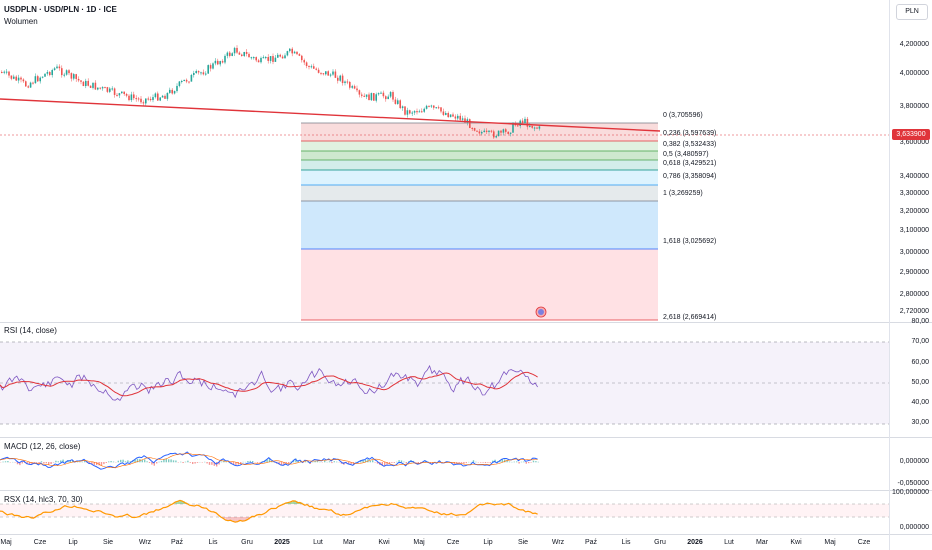 The height and width of the screenshot is (550, 932). Describe the element at coordinates (920, 422) in the screenshot. I see `rsi-scale-label: 30,00` at that location.